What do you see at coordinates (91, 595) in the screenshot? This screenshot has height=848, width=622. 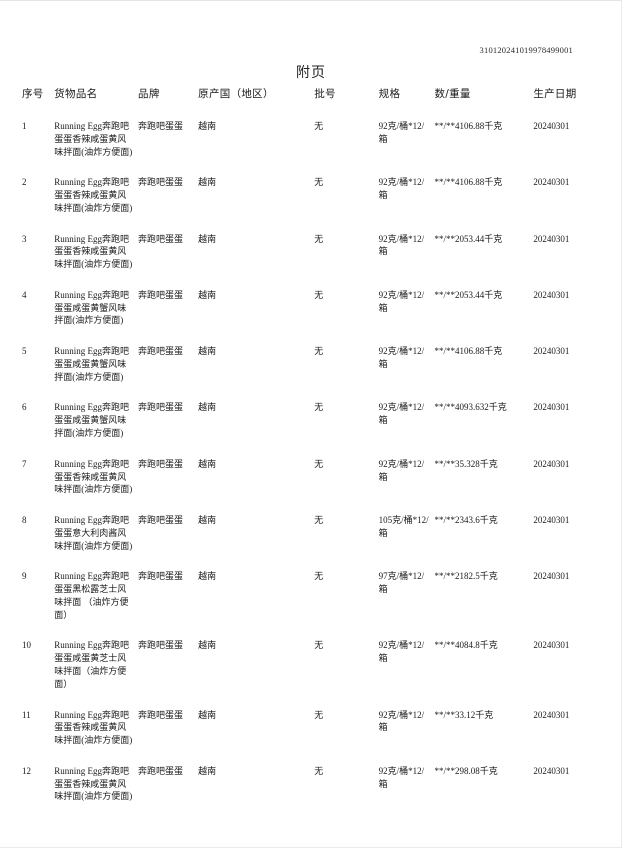 I see `cell-goods-name: Running Egg奔跑吧蛋蛋黑松露芝士风味拌面 （油炸方便面）` at bounding box center [91, 595].